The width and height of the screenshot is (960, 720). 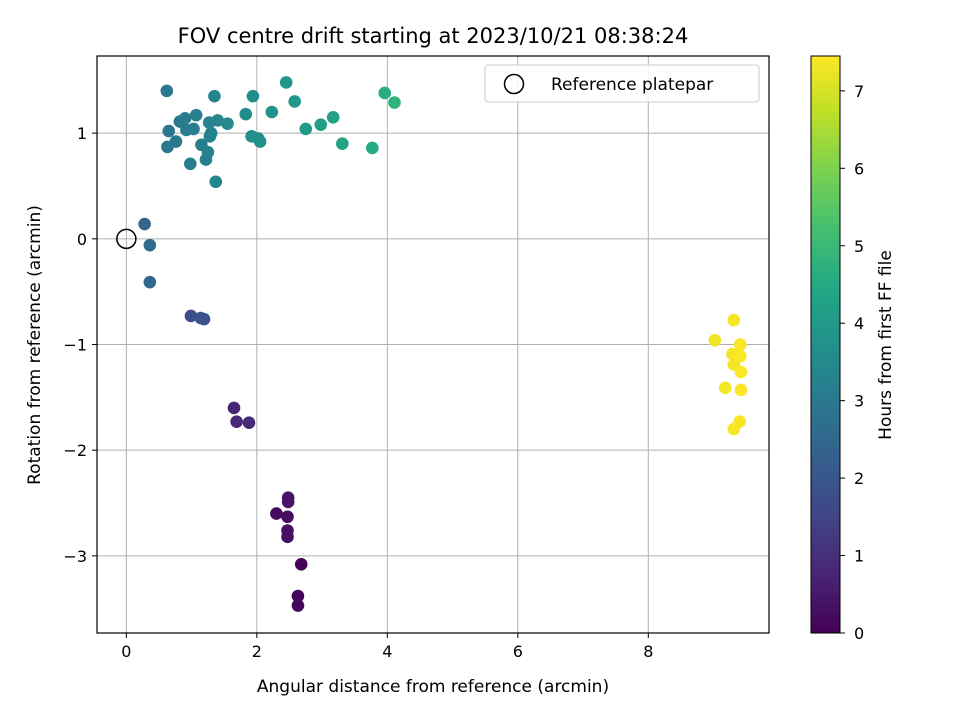 I want to click on colorbar-gradient, so click(x=825, y=344).